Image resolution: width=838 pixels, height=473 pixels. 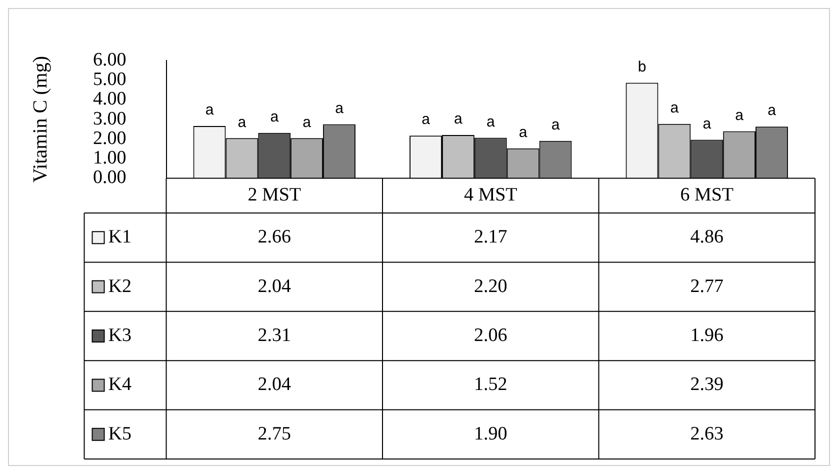 What do you see at coordinates (707, 335) in the screenshot?
I see `data-label: 1.96` at bounding box center [707, 335].